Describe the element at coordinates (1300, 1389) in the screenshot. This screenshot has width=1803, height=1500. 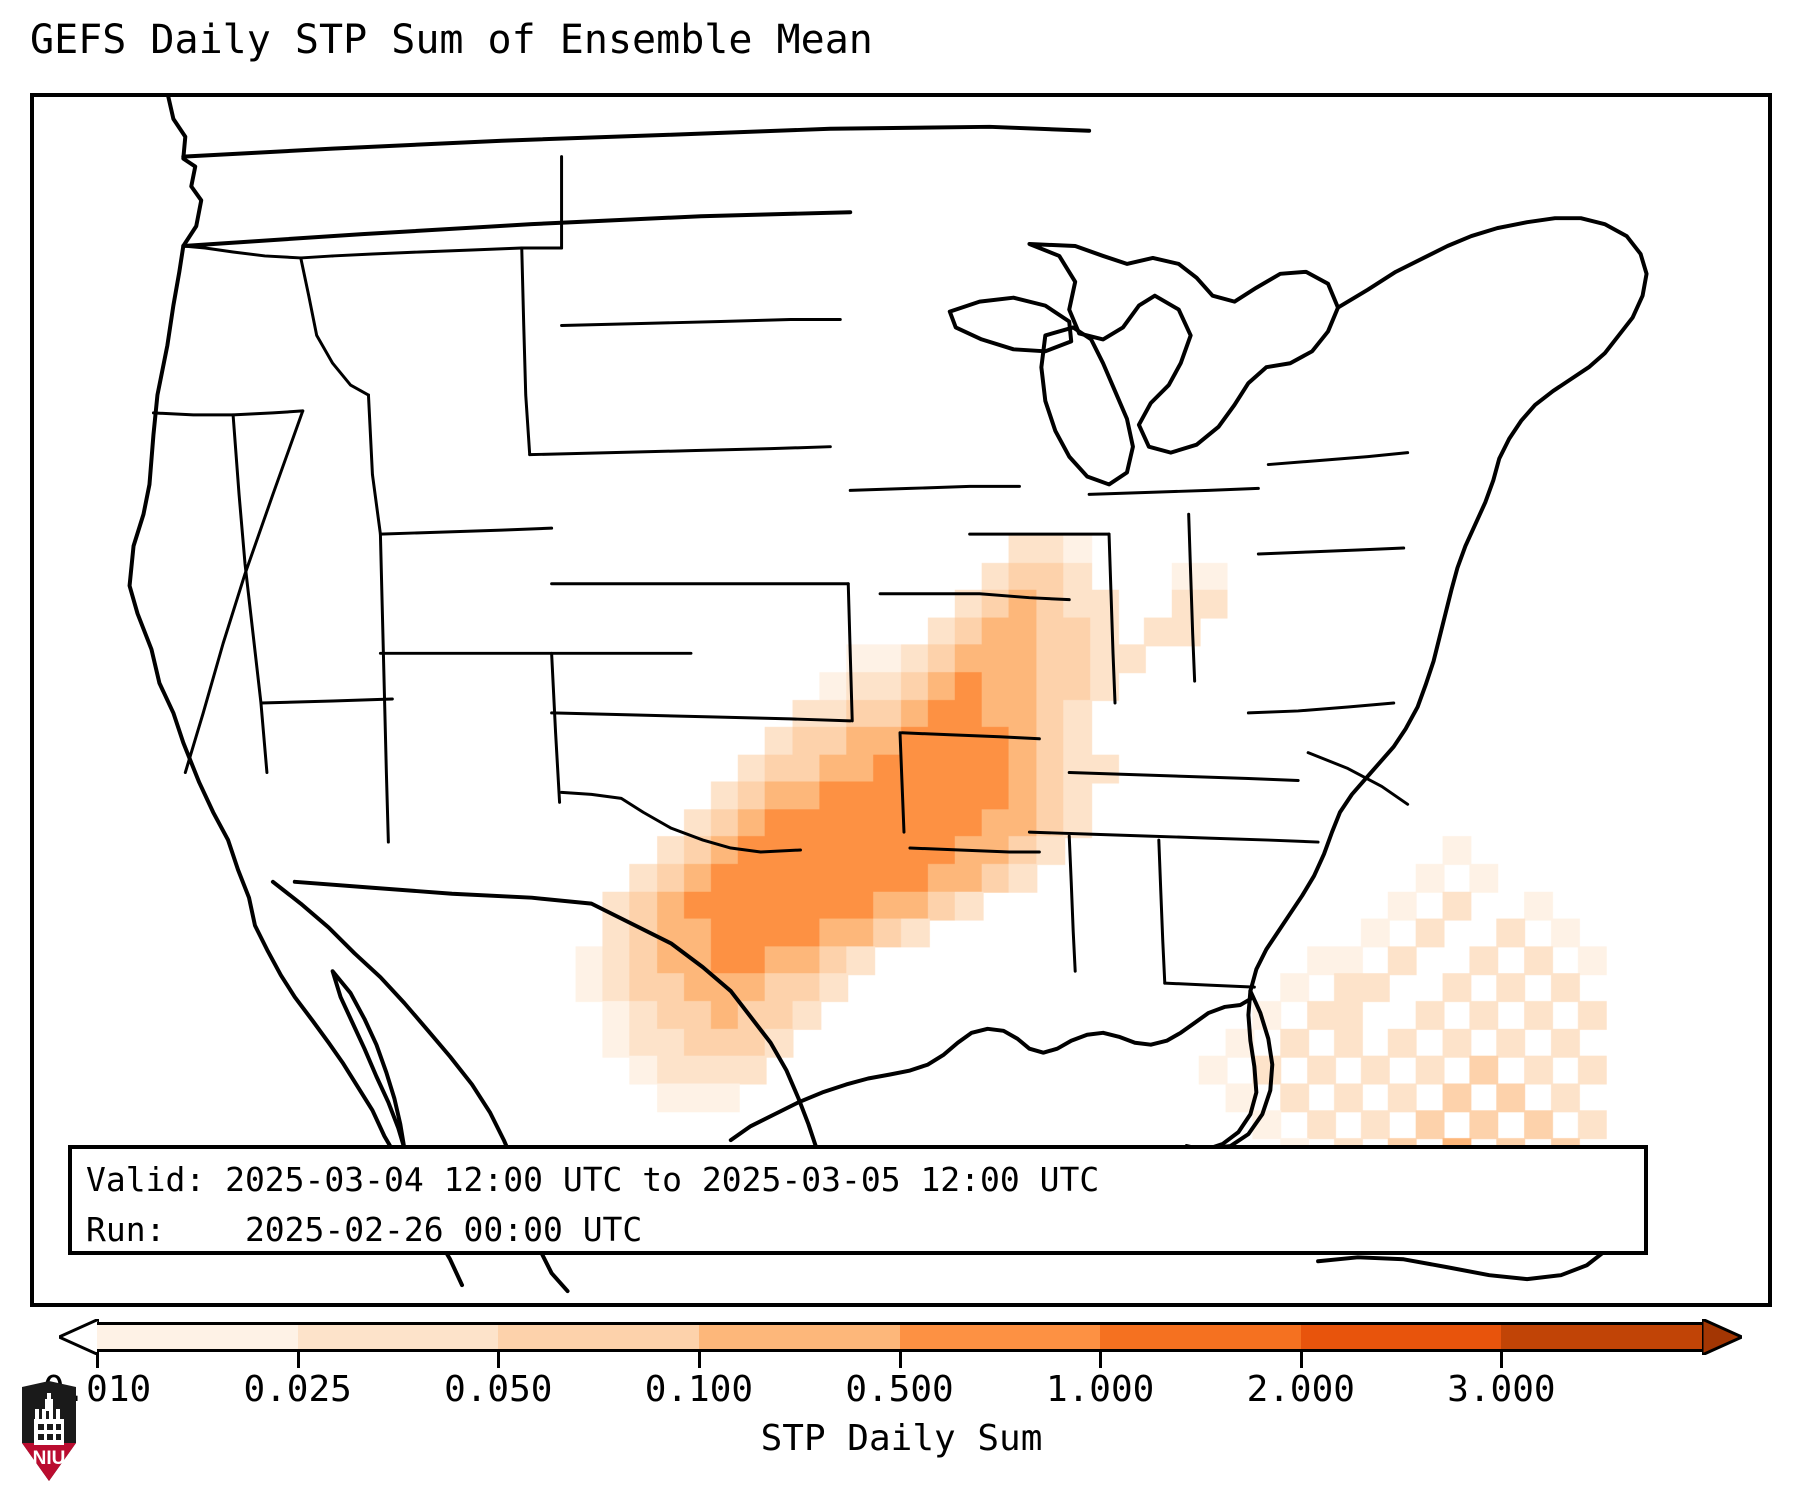
I see `colorbar-tick-label-6: 2.000` at that location.